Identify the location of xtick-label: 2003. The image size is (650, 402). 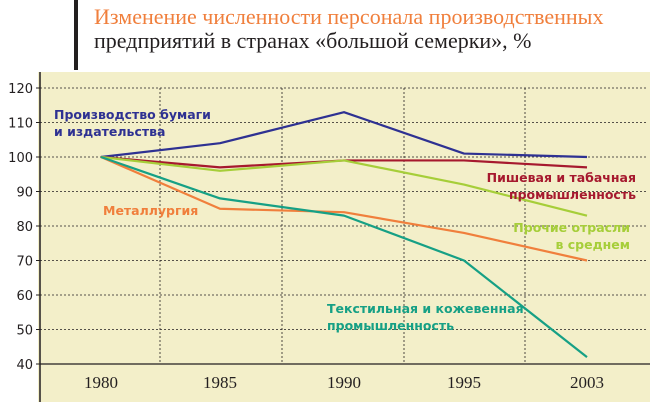
(587, 382).